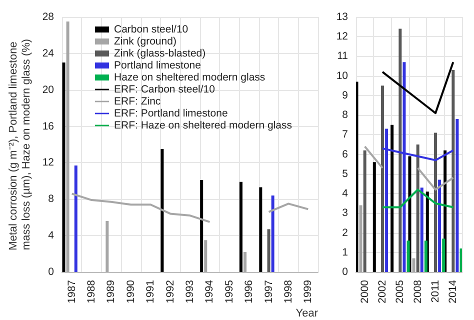 The width and height of the screenshot is (474, 320). What do you see at coordinates (342, 17) in the screenshot?
I see `y-tick-label: 13` at bounding box center [342, 17].